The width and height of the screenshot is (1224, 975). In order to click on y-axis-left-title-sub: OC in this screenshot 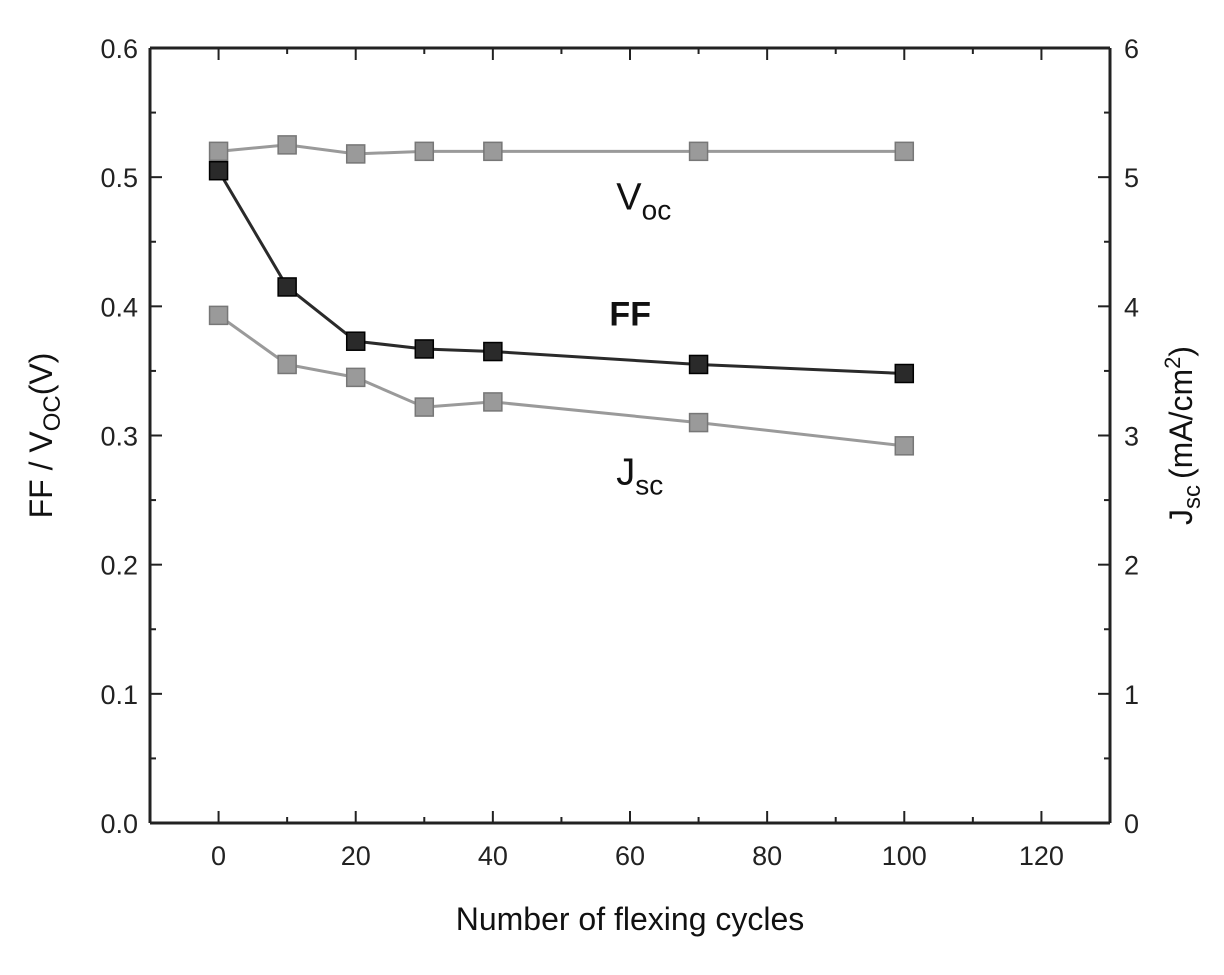, I will do `click(52, 413)`.